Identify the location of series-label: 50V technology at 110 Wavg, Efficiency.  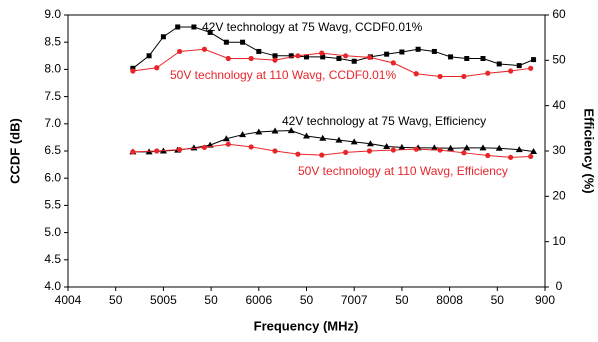
(403, 171).